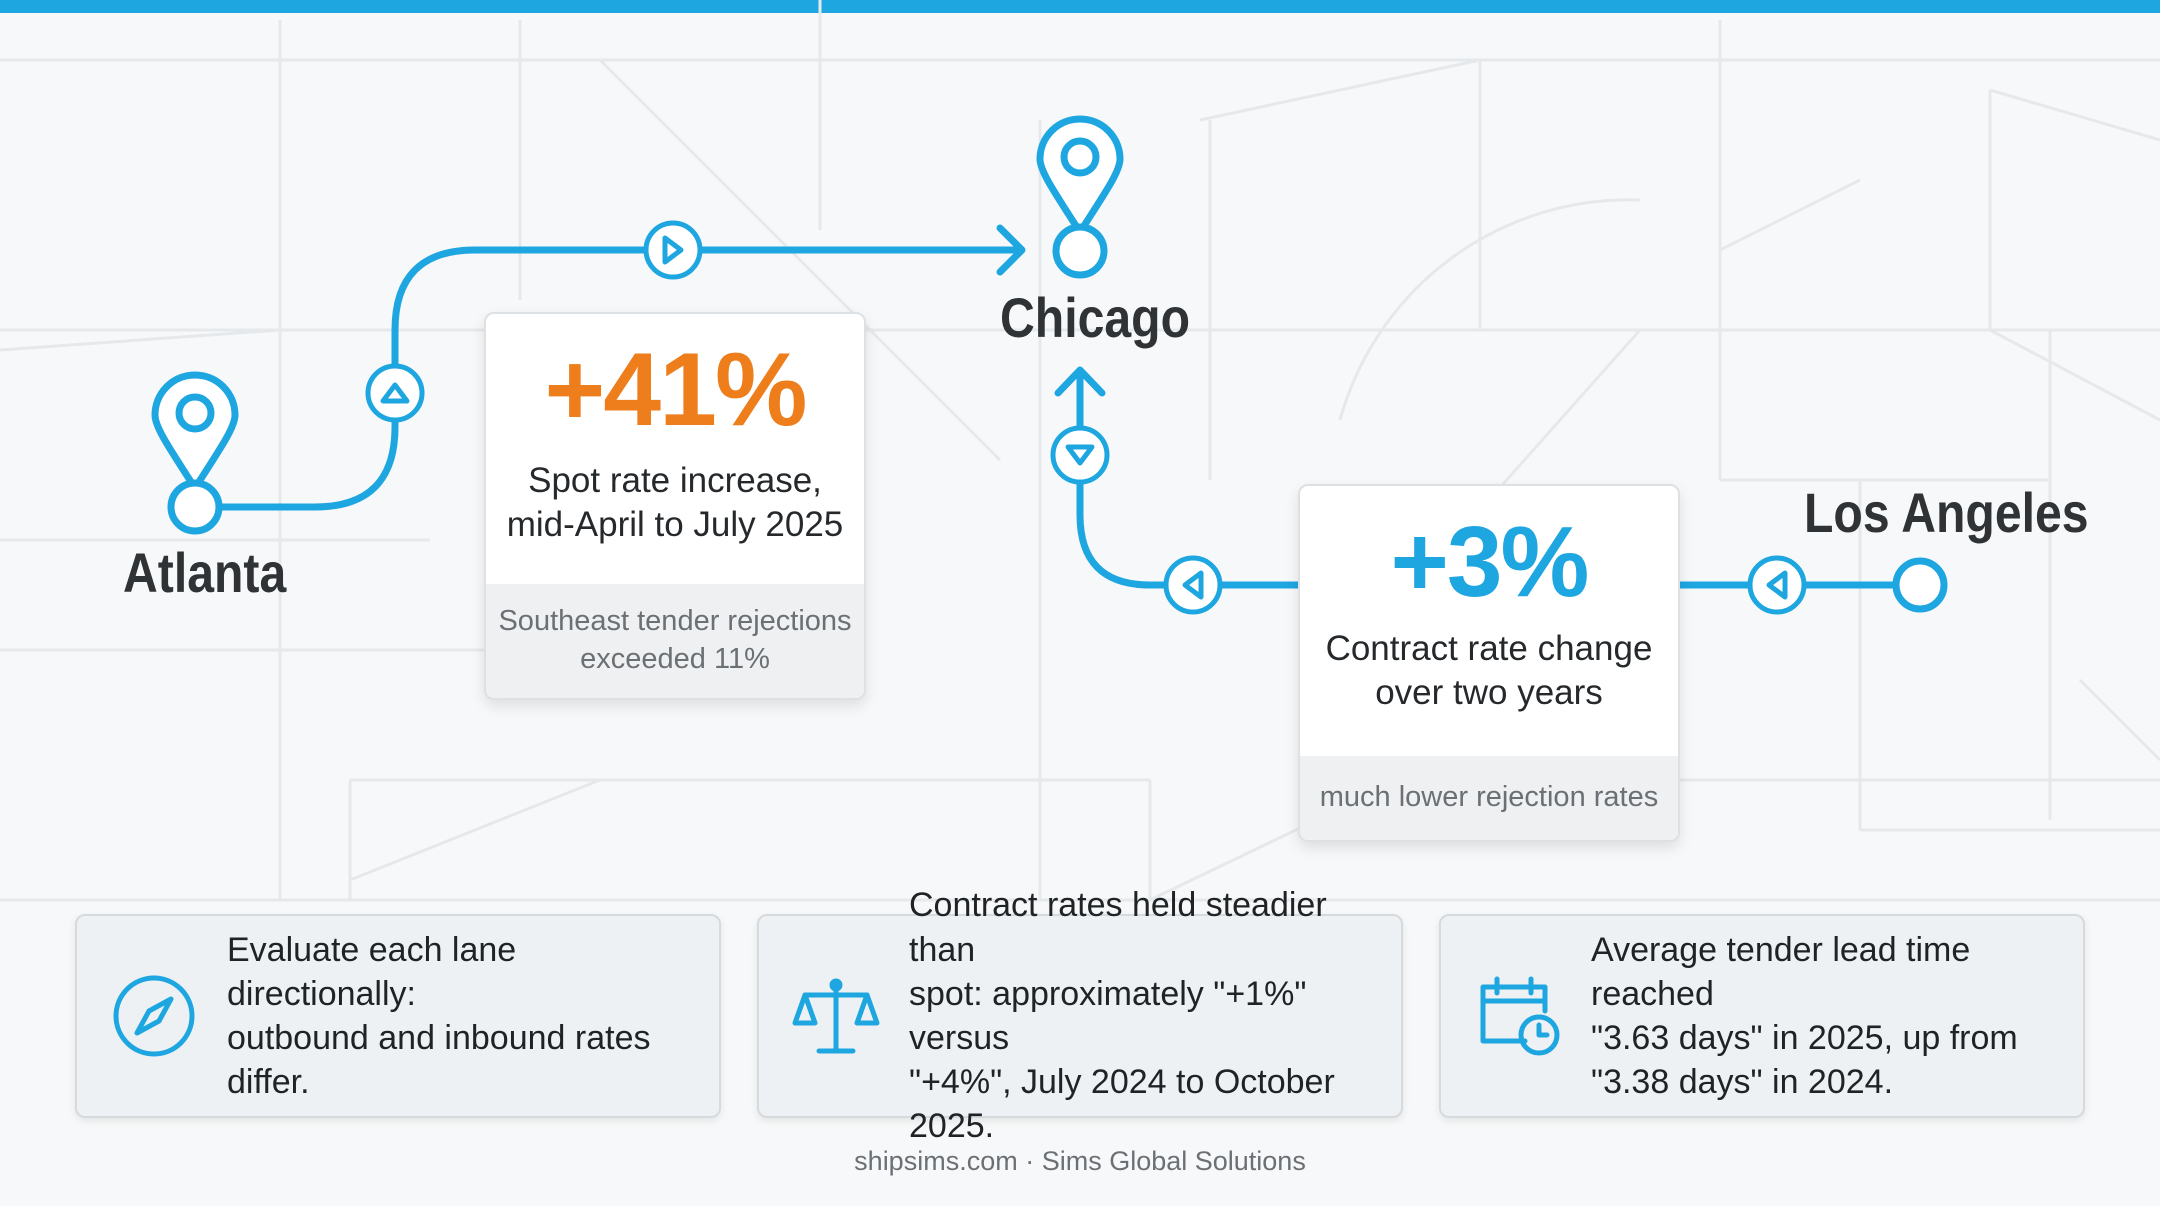  Describe the element at coordinates (1011, 250) in the screenshot. I see `route-arrowhead-east` at that location.